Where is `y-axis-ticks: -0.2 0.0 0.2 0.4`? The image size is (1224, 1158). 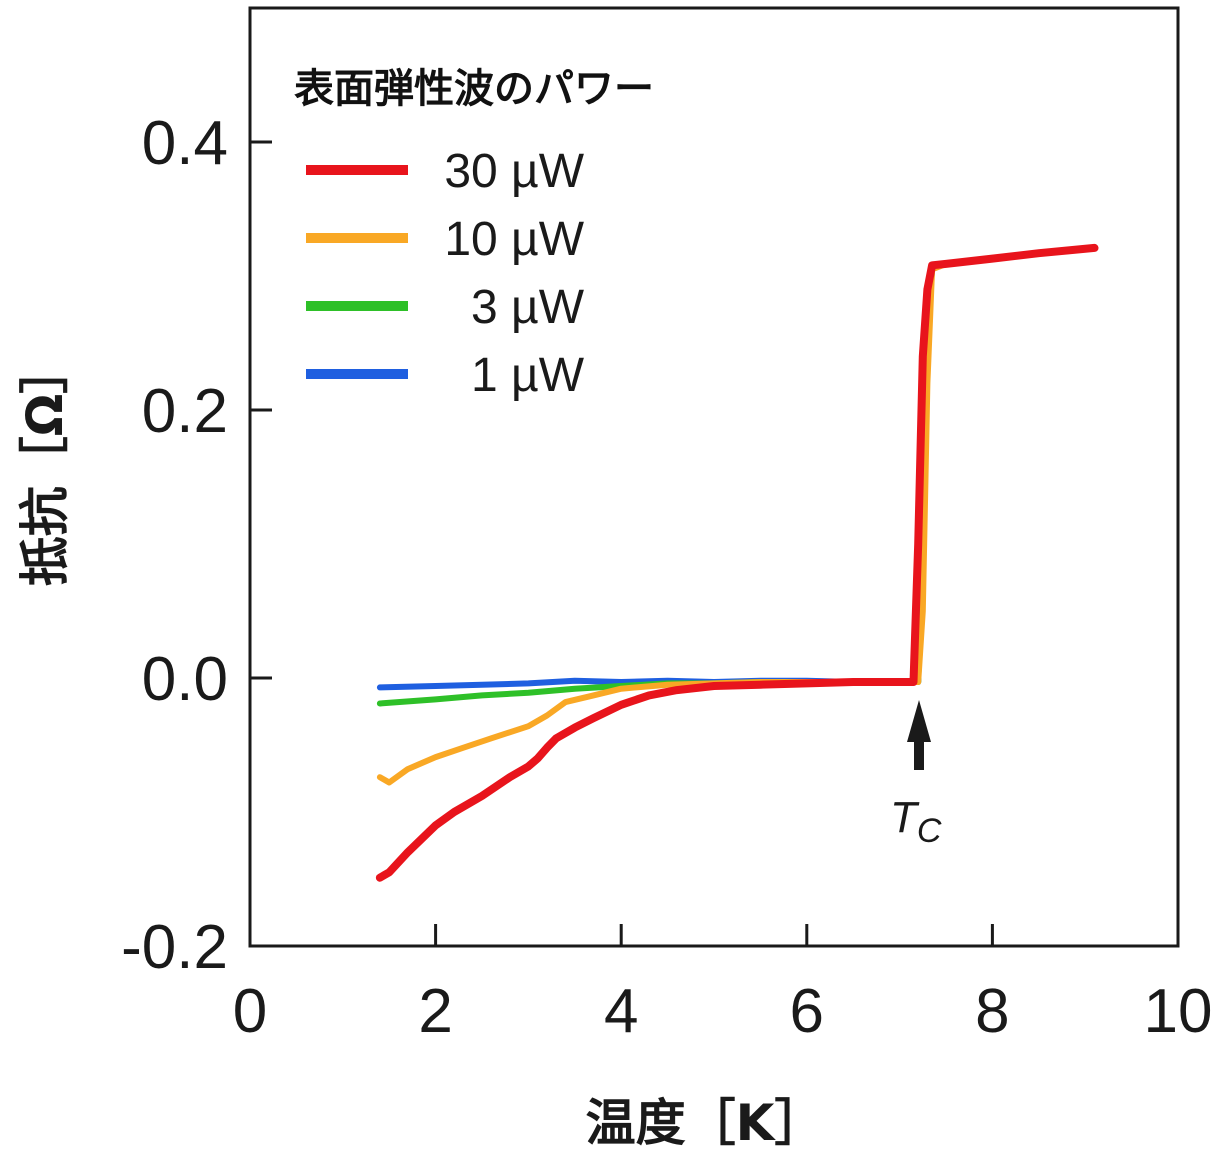 y-axis-ticks: -0.2 0.0 0.2 0.4 is located at coordinates (196, 545).